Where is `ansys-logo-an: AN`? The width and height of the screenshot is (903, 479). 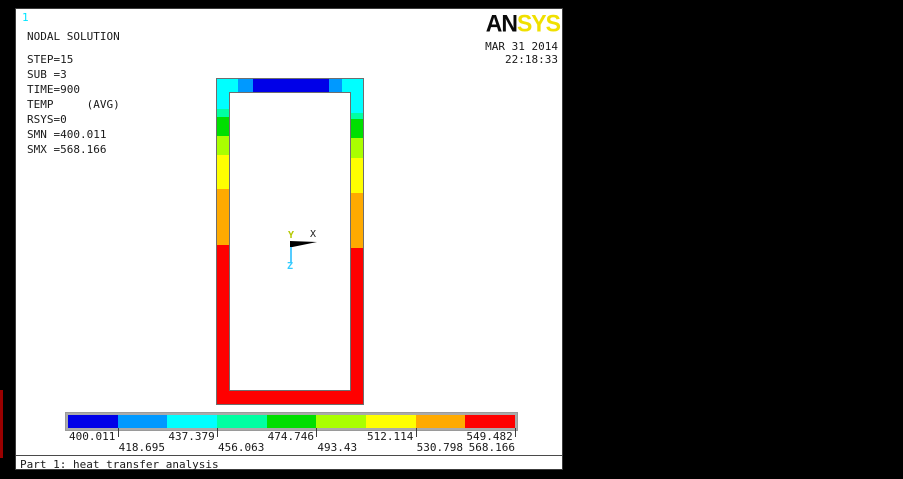 ansys-logo-an: AN is located at coordinates (501, 23).